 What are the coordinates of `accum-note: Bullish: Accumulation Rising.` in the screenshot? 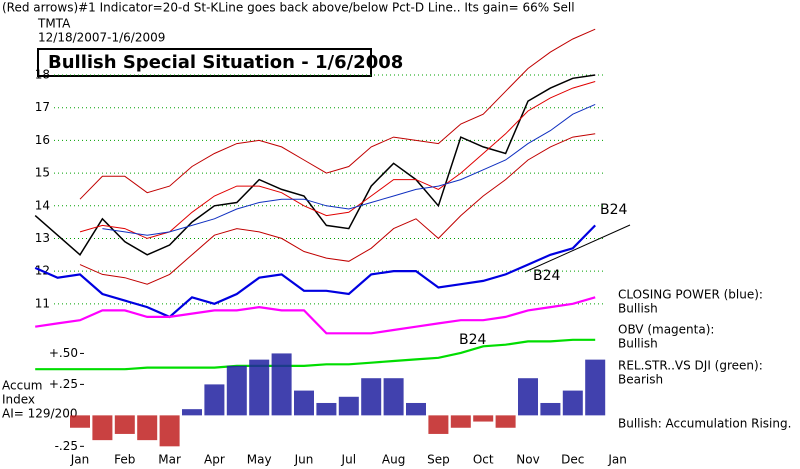 It's located at (704, 424).